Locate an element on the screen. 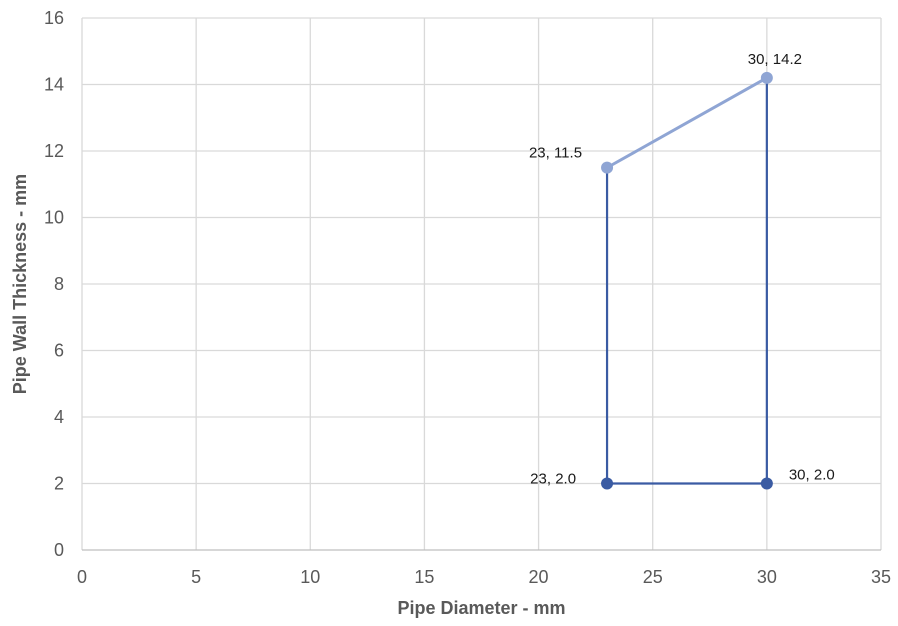  x-tick-label: 20 is located at coordinates (539, 577).